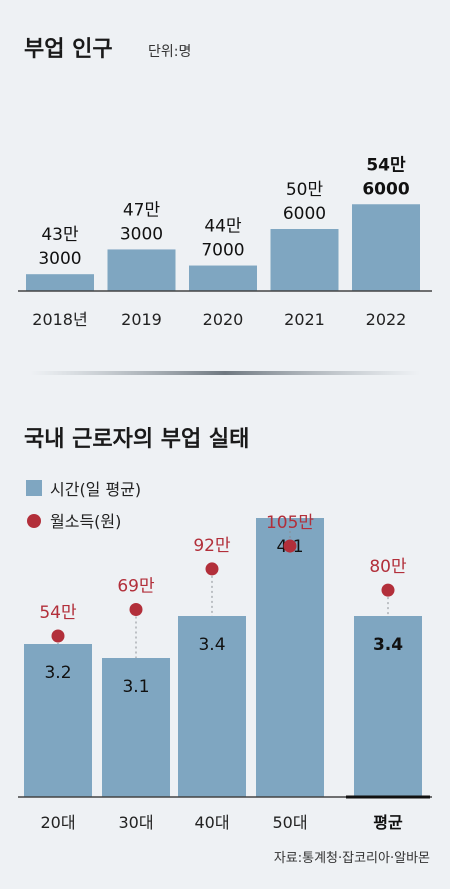  Describe the element at coordinates (34, 488) in the screenshot. I see `legend-time-swatch` at that location.